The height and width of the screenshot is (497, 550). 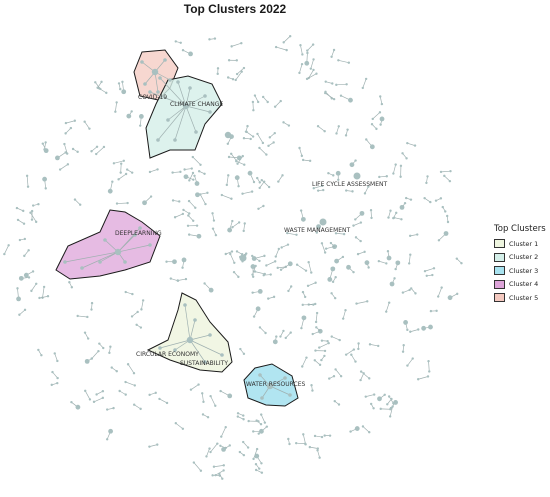 I want to click on cluster-edge, so click(x=156, y=82).